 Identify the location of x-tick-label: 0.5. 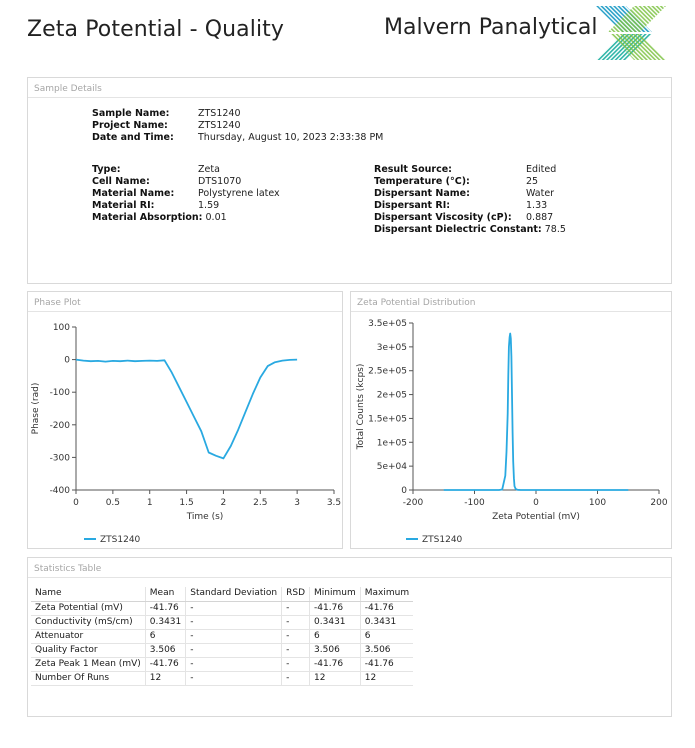
(113, 503).